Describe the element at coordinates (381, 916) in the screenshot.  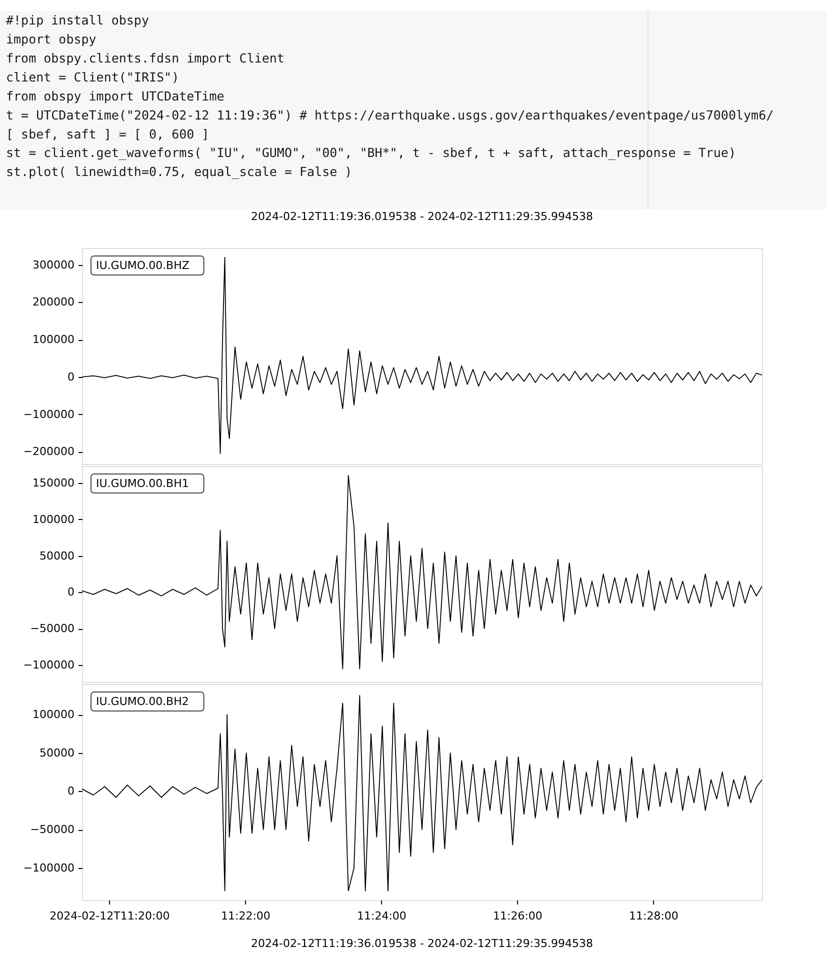
I see `x-tick-label: 11:24:00` at that location.